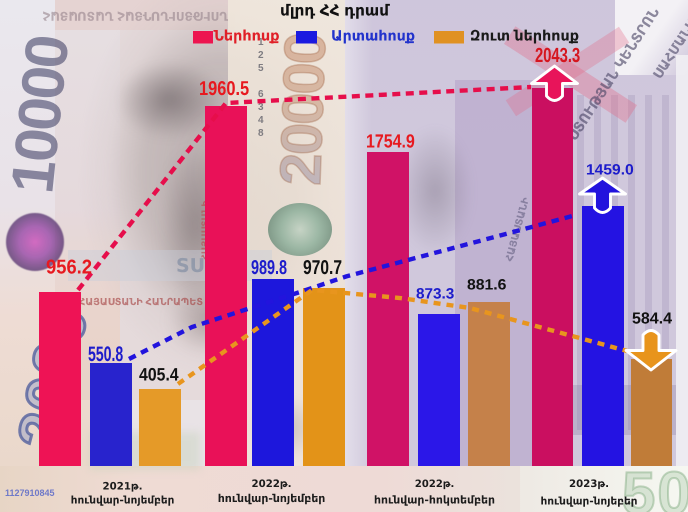  What do you see at coordinates (303, 109) in the screenshot?
I see `svg-text: 20000` at bounding box center [303, 109].